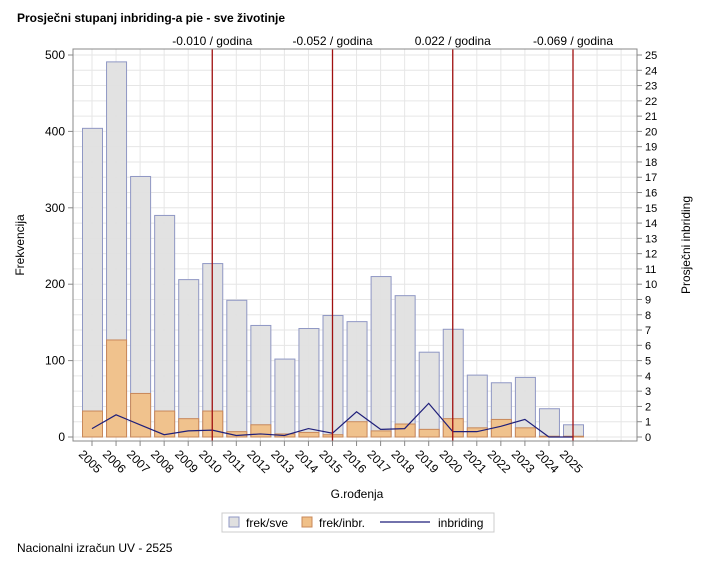  I want to click on y2-tick-label: 25, so click(651, 56).